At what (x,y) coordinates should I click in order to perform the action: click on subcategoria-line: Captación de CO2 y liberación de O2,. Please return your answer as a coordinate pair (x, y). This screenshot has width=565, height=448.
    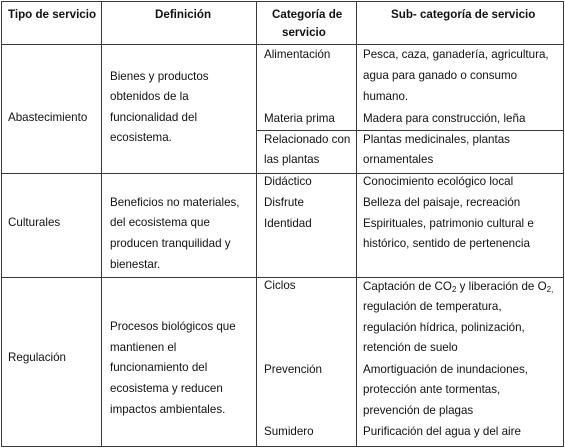
    Looking at the image, I should click on (458, 287).